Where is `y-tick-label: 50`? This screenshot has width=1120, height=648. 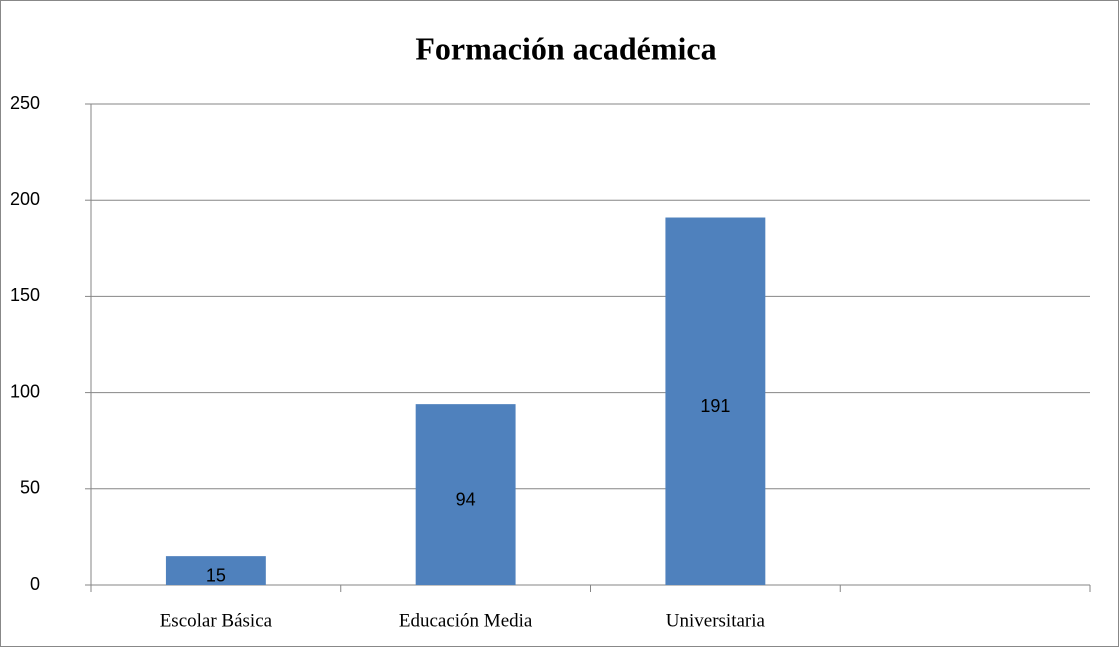 y-tick-label: 50 is located at coordinates (30, 488).